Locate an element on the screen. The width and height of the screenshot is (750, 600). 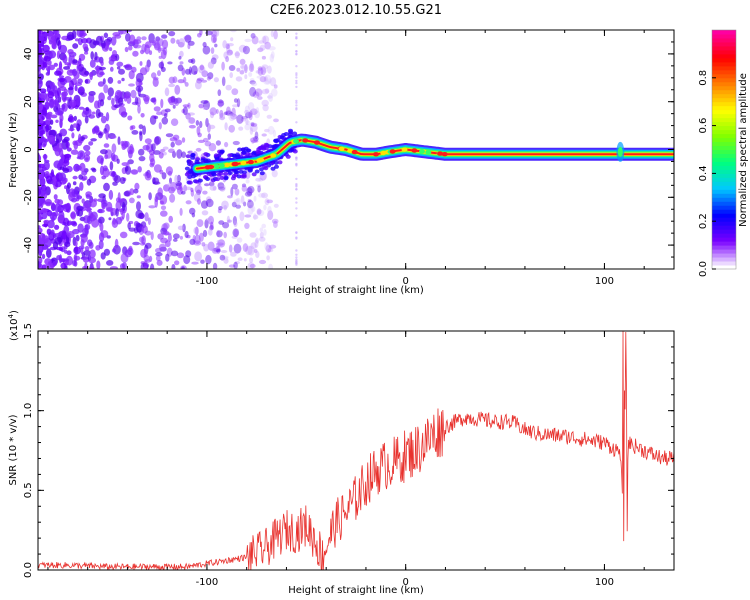
colorbar-ticks: 0.0 0.2 0.4 0.6 0.8 is located at coordinates (707, 173).